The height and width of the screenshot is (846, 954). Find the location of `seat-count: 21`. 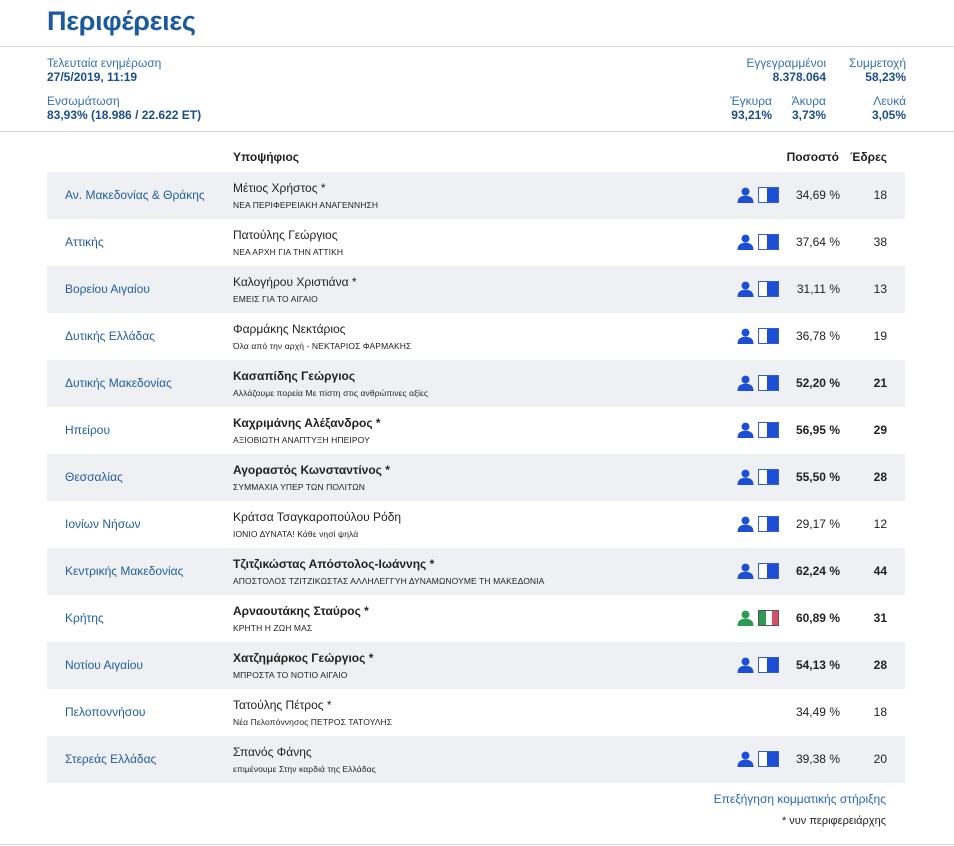

seat-count: 21 is located at coordinates (880, 383).